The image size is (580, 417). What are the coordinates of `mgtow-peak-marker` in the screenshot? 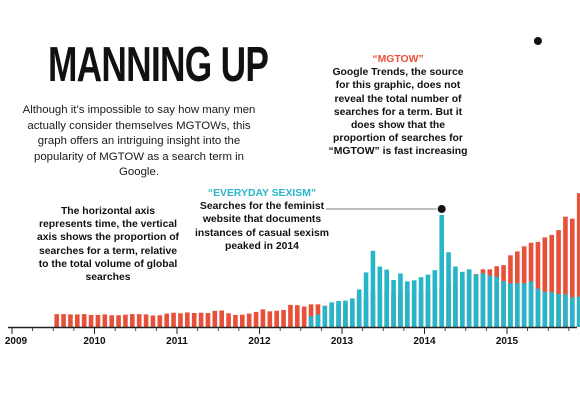 It's located at (537, 41).